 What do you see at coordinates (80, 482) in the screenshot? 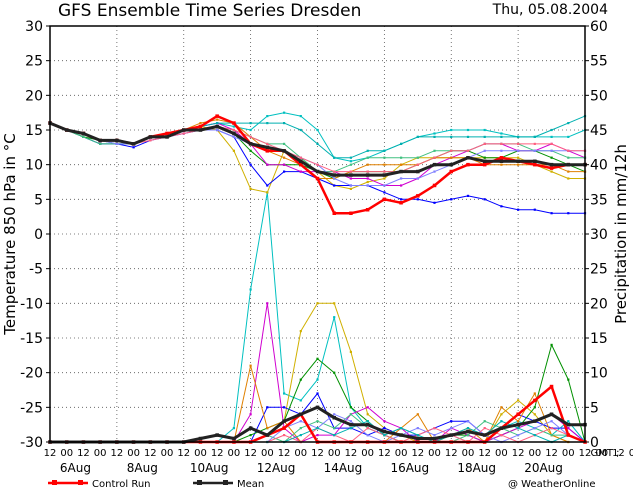
I see `legend-control-marker` at bounding box center [80, 482].